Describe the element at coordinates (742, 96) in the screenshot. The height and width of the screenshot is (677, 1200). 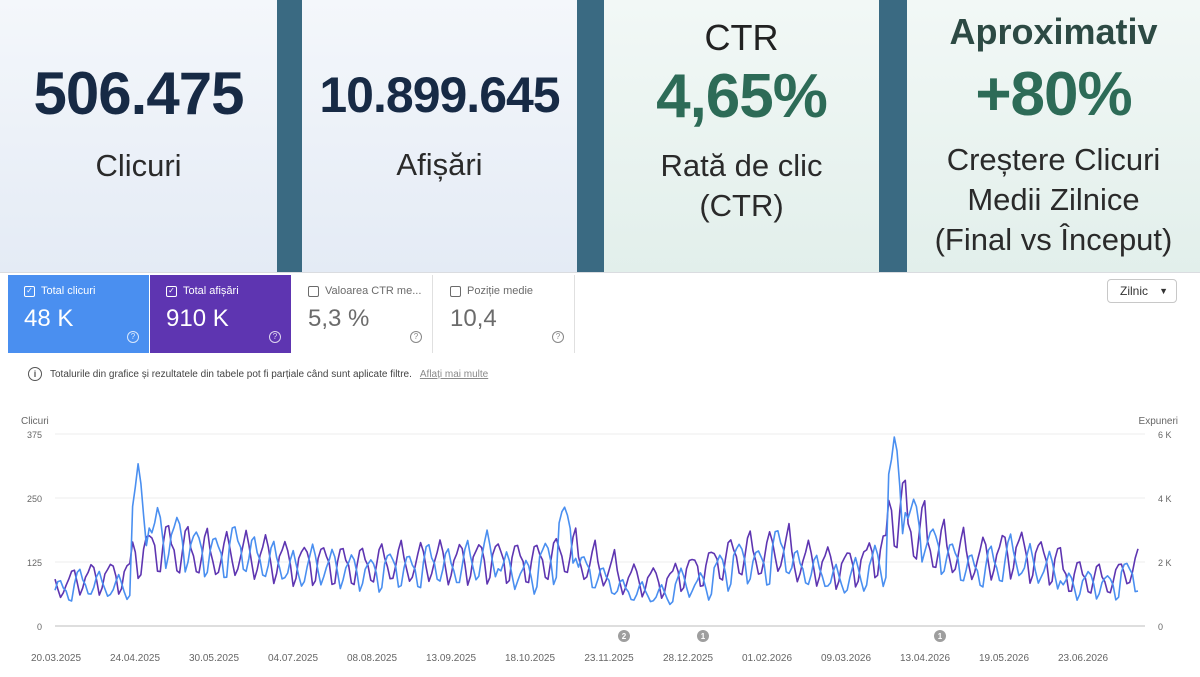
I see `stat-value: 4,65%` at that location.